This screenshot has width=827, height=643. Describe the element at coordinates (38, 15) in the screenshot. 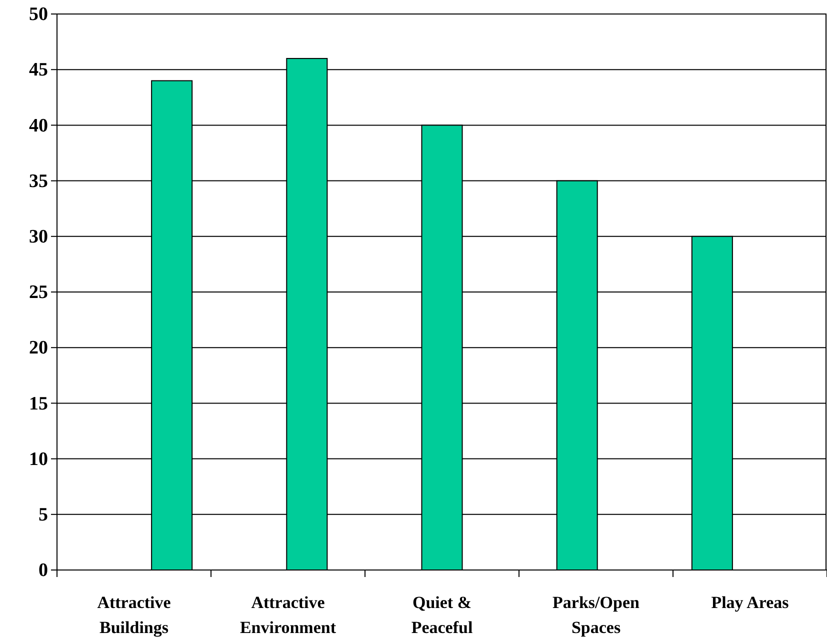

I see `y-tick-label: 50` at that location.